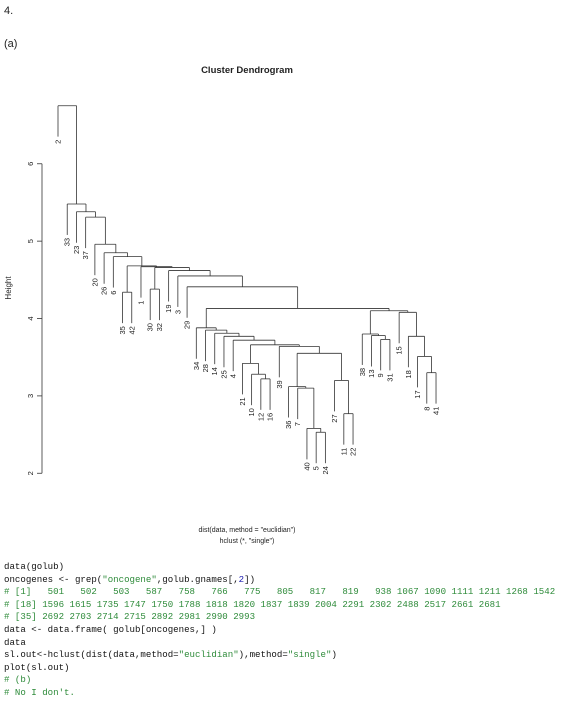  Describe the element at coordinates (168, 308) in the screenshot. I see `leaf-label: 19` at that location.